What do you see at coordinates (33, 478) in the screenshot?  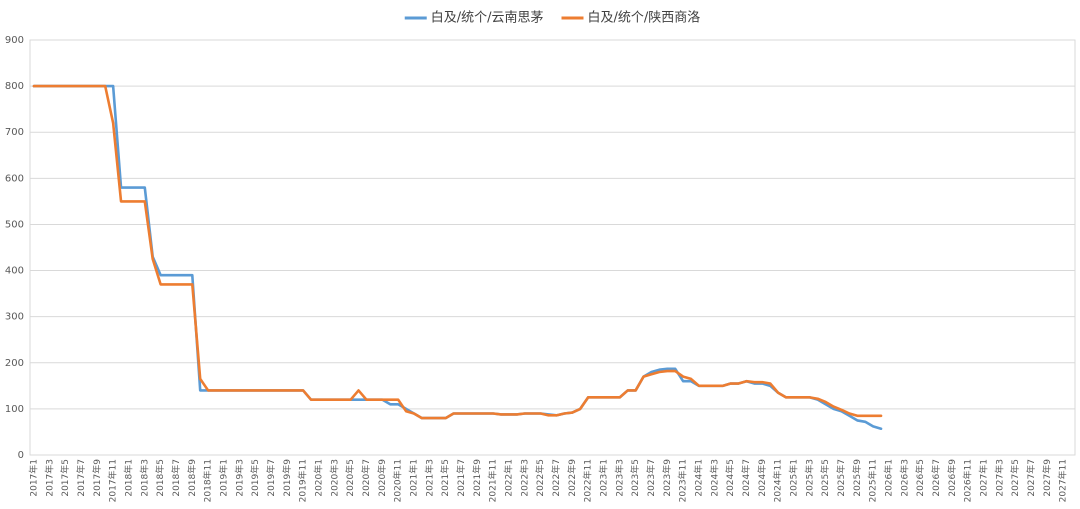 I see `x-tick-label: 2017年1` at bounding box center [33, 478].